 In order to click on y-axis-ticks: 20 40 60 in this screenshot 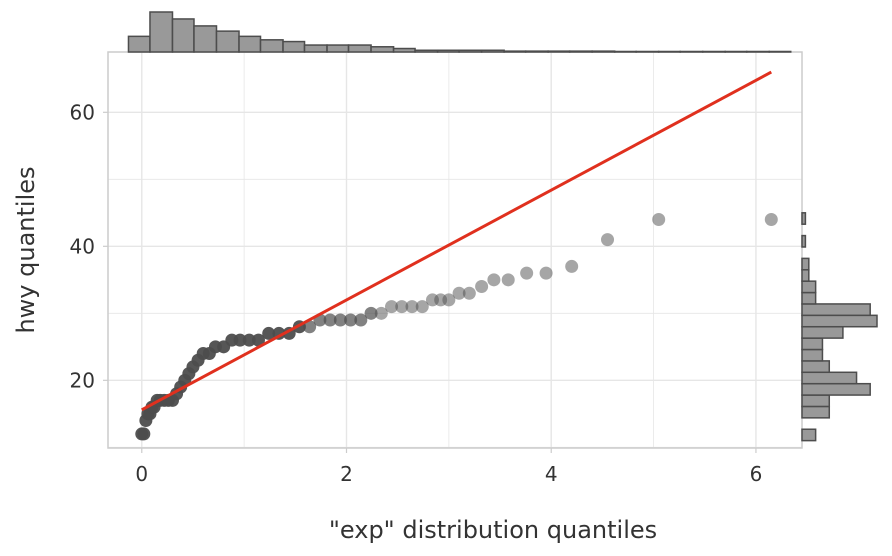, I will do `click(89, 246)`.